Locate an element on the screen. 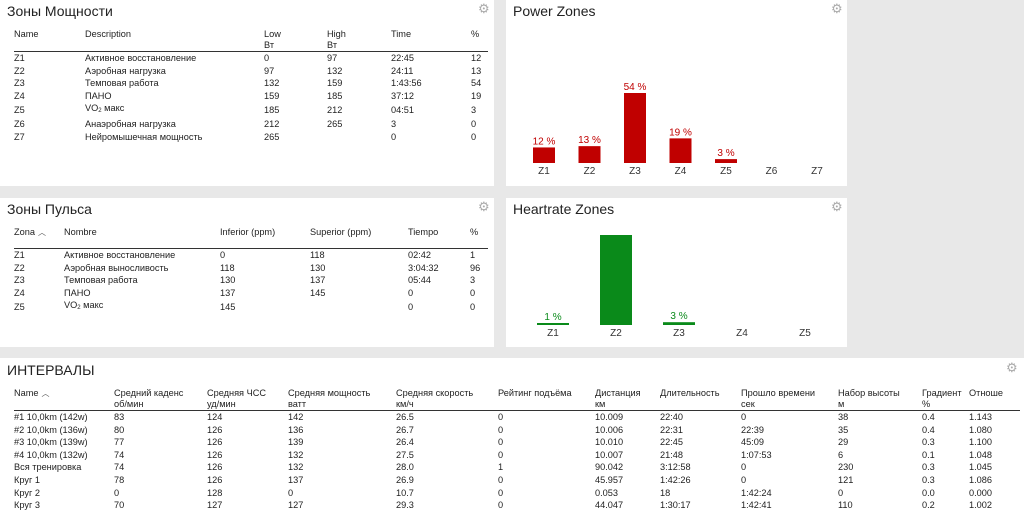  col-header-zone: Zona ︿ is located at coordinates (30, 232).